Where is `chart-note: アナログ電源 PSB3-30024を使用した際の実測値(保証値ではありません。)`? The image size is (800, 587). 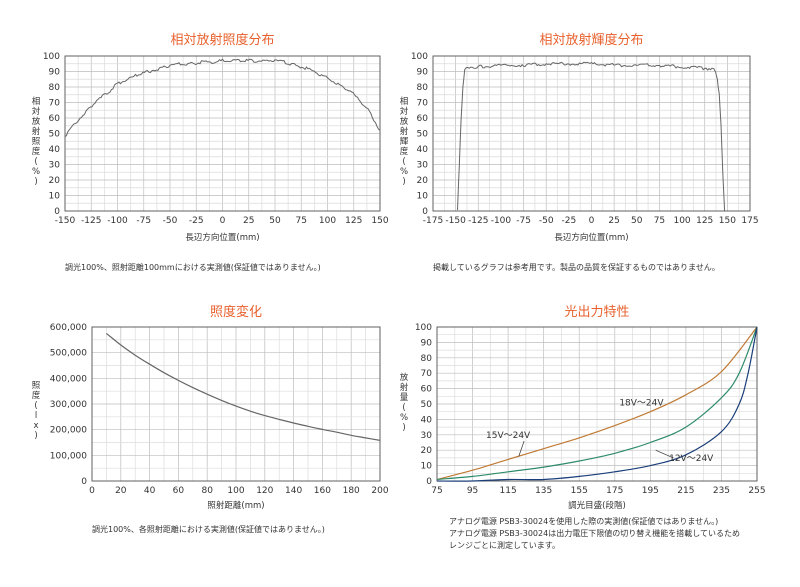 chart-note: アナログ電源 PSB3-30024を使用した際の実測値(保証値ではありません。) is located at coordinates (583, 521).